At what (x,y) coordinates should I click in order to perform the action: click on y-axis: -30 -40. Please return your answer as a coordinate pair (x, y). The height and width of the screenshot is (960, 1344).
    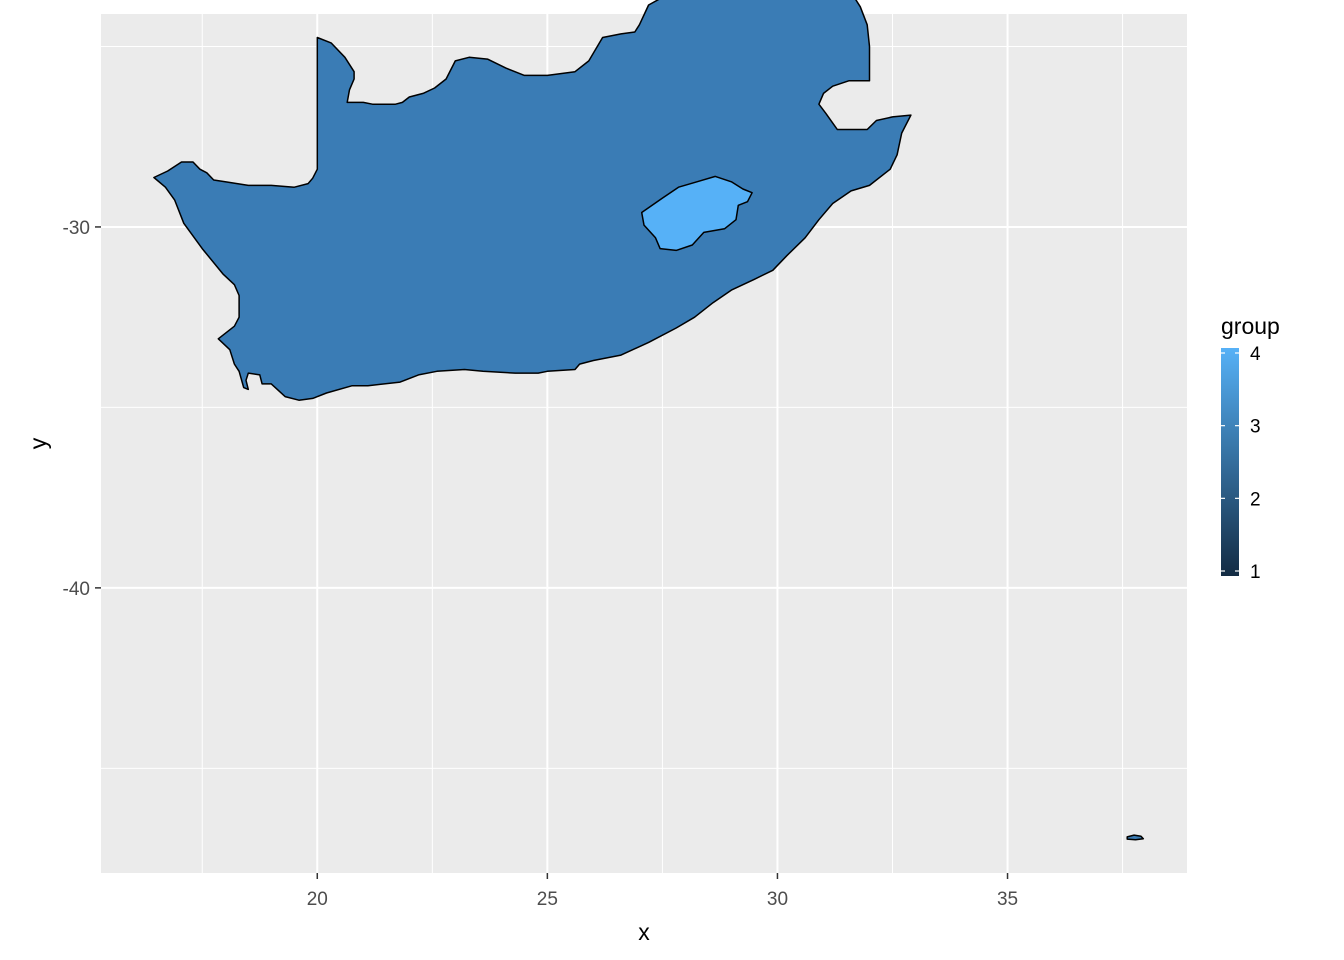
    Looking at the image, I should click on (82, 409).